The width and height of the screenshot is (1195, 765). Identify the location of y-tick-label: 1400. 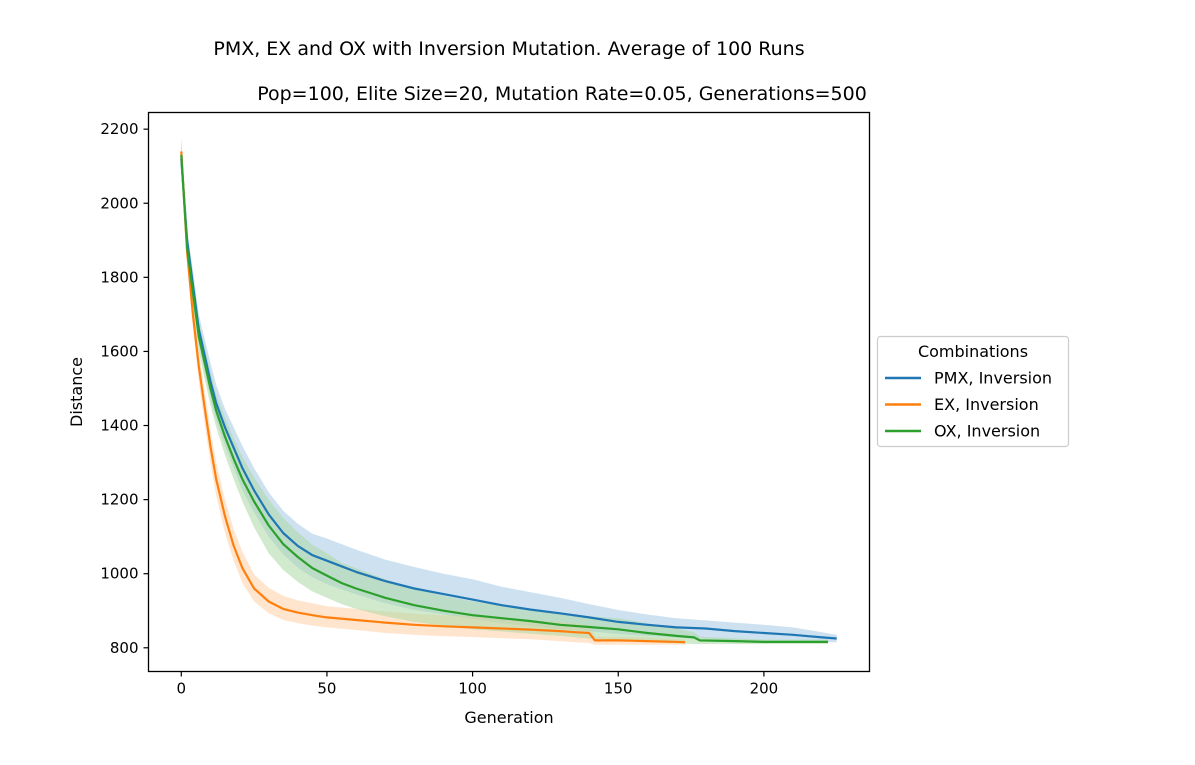
(119, 426).